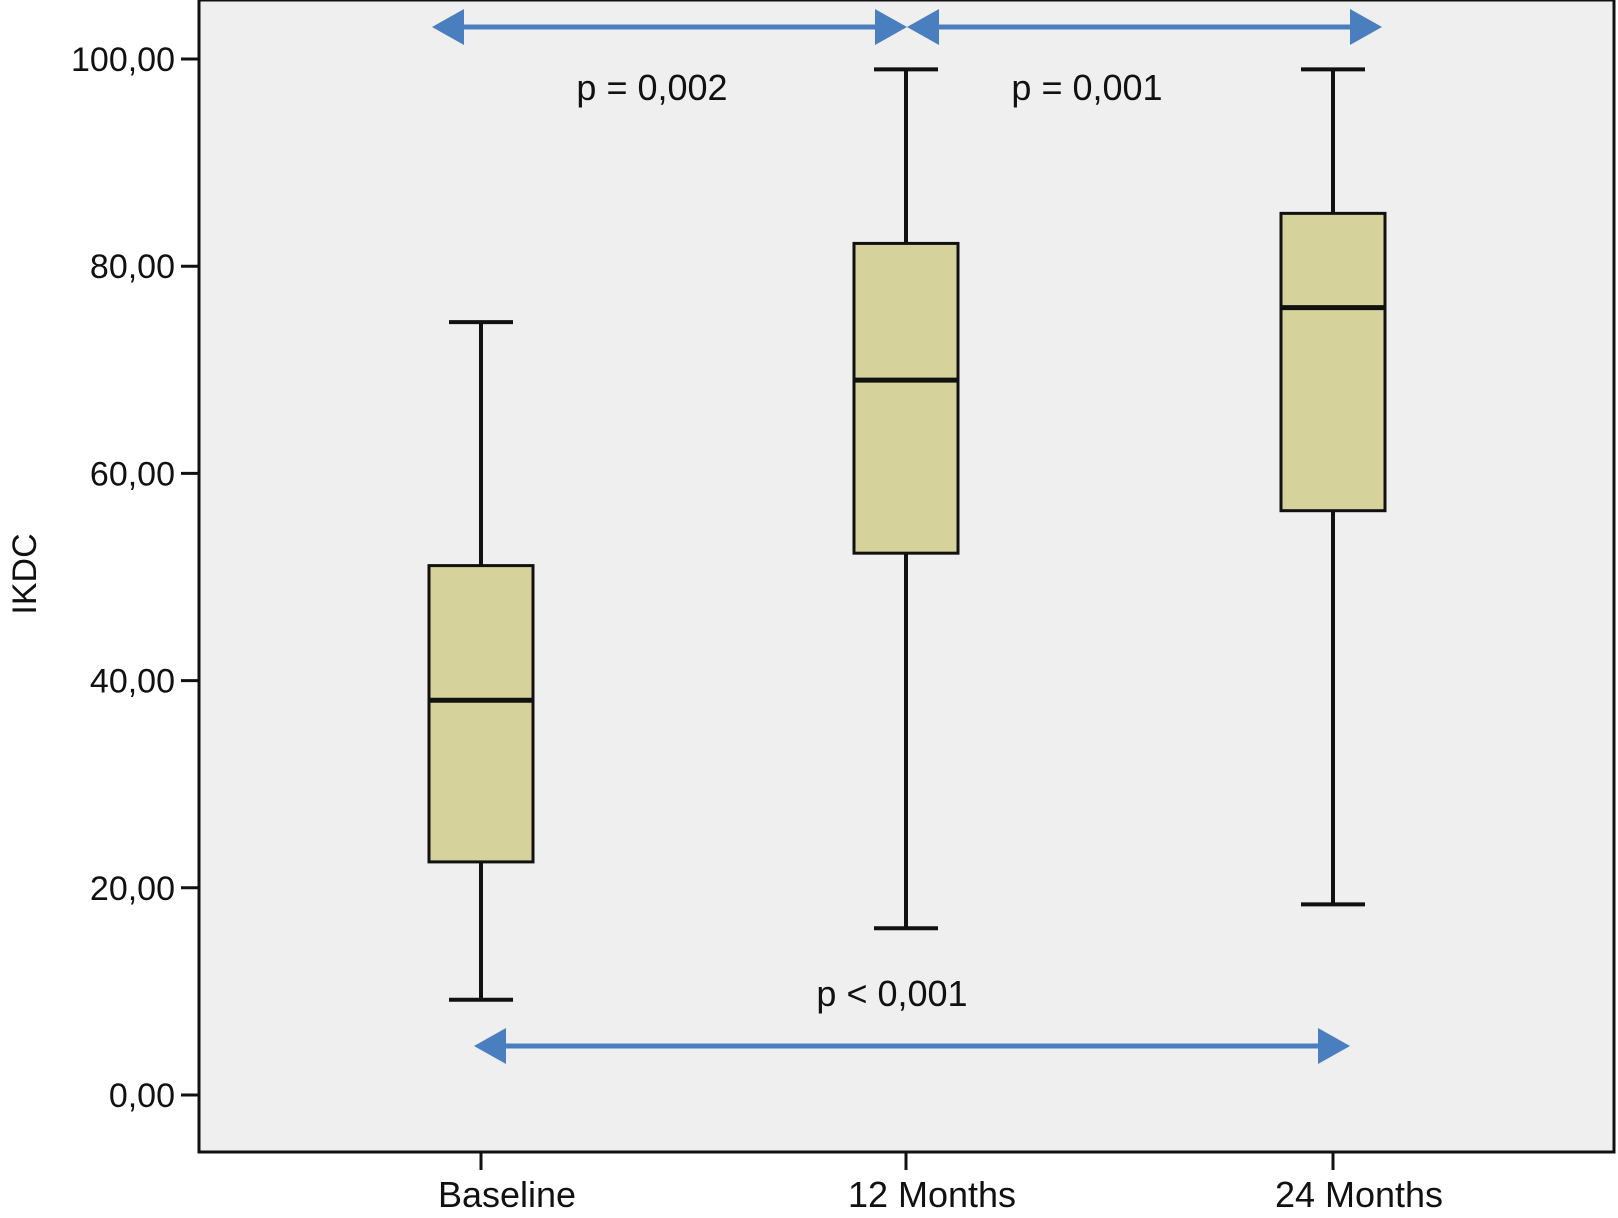 This screenshot has height=1218, width=1618. What do you see at coordinates (142, 1096) in the screenshot?
I see `y-tick-label: 0,00` at bounding box center [142, 1096].